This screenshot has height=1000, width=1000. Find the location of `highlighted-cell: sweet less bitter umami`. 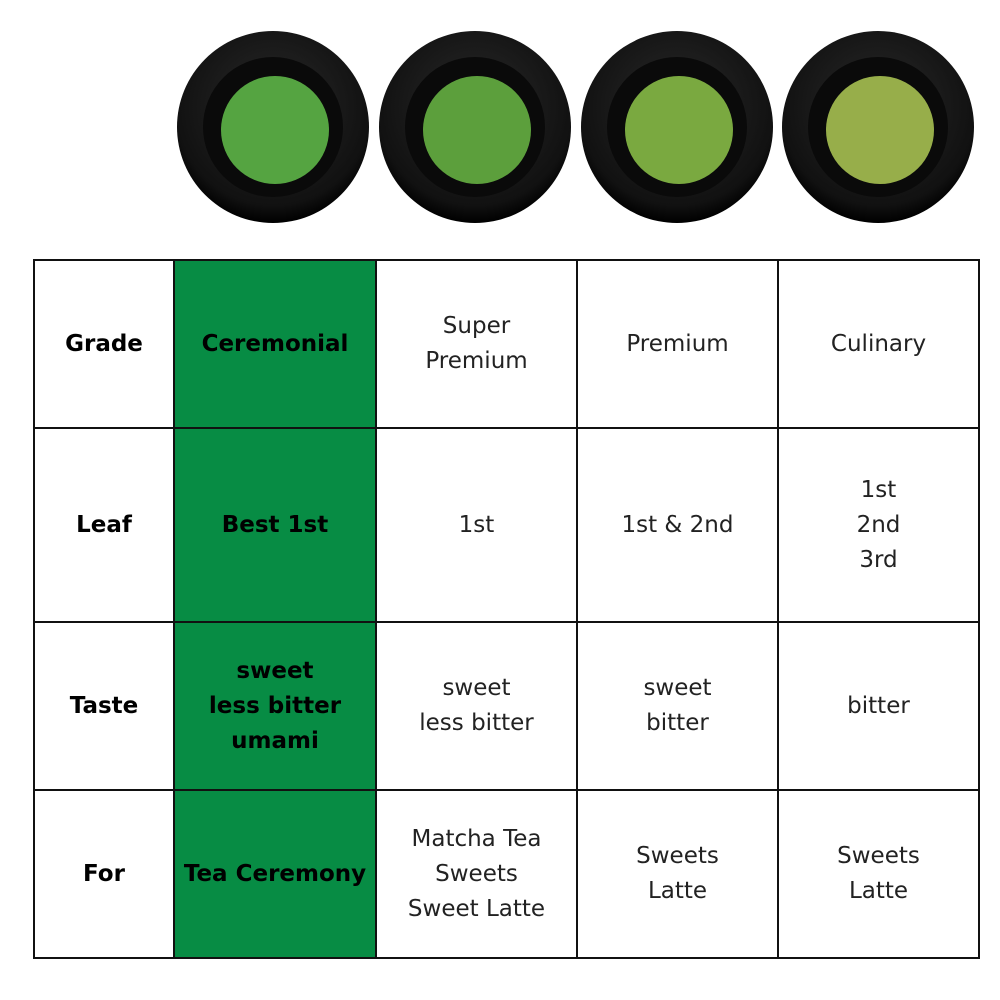

highlighted-cell: sweet less bitter umami is located at coordinates (275, 706).